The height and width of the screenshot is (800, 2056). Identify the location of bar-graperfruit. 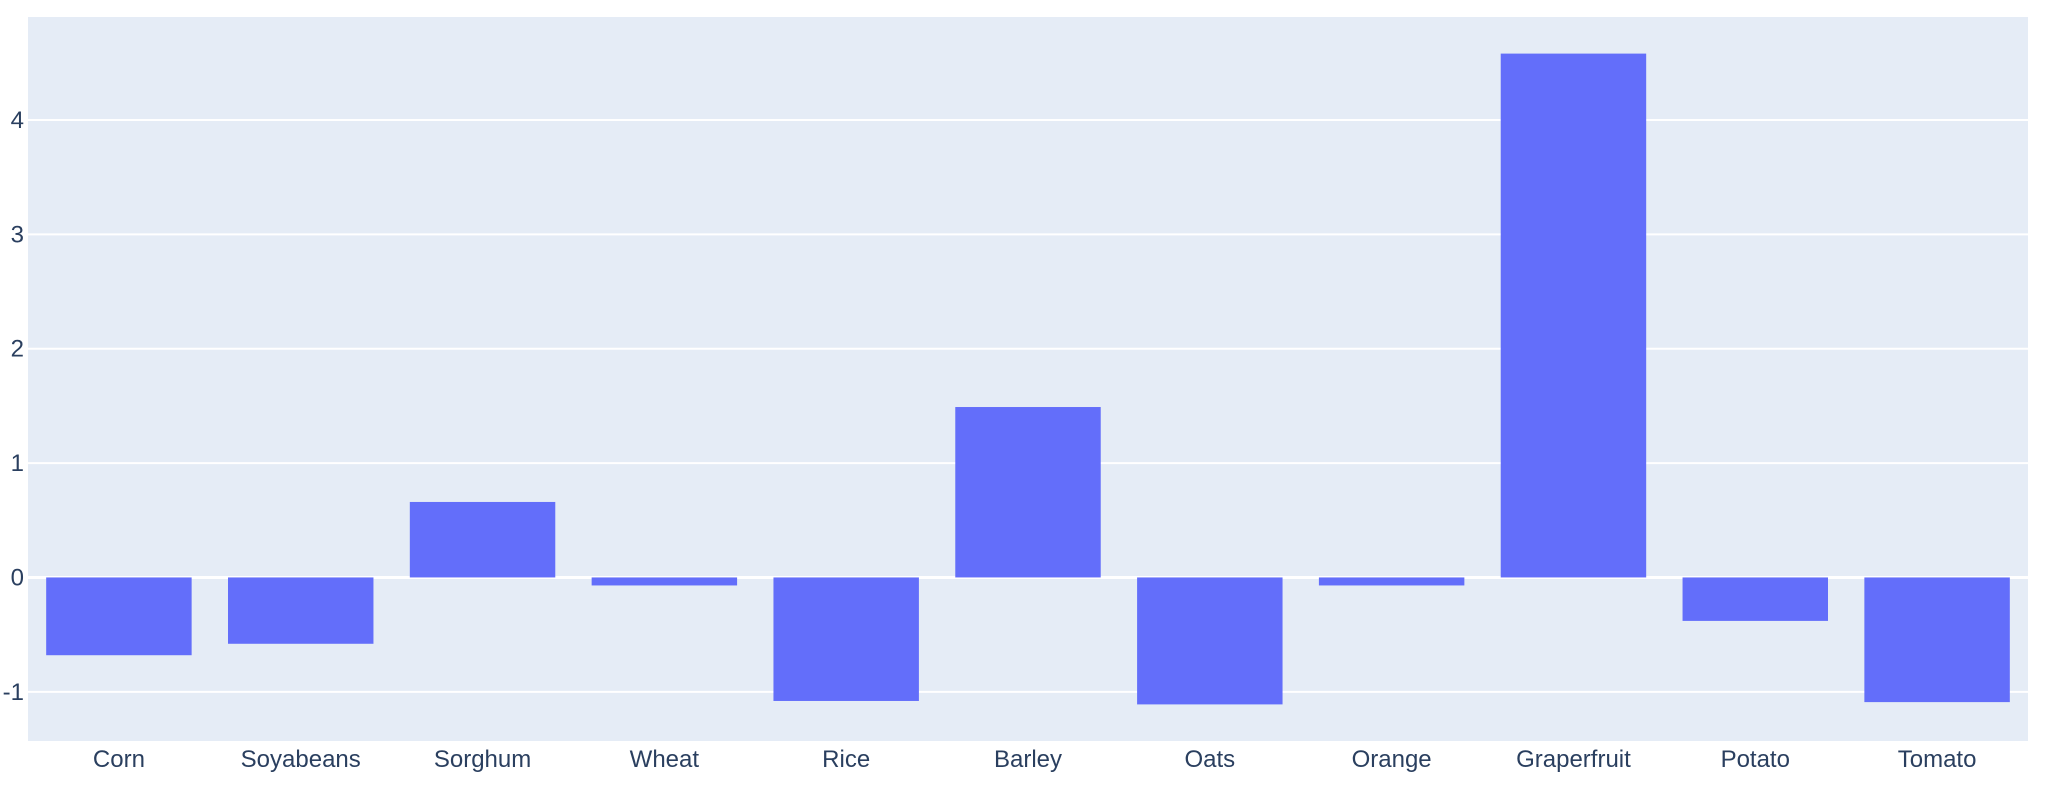
(1573, 315).